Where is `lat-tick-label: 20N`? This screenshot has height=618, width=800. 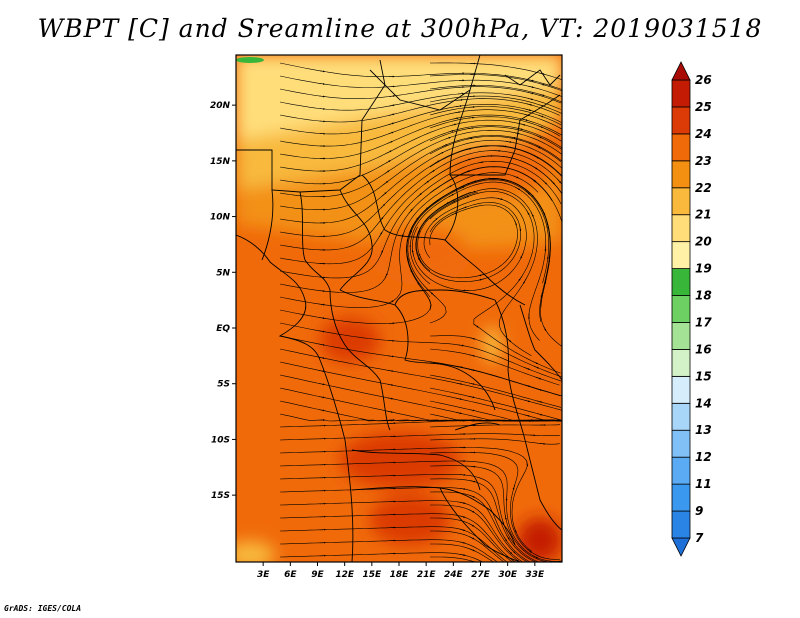
lat-tick-label: 20N is located at coordinates (220, 106).